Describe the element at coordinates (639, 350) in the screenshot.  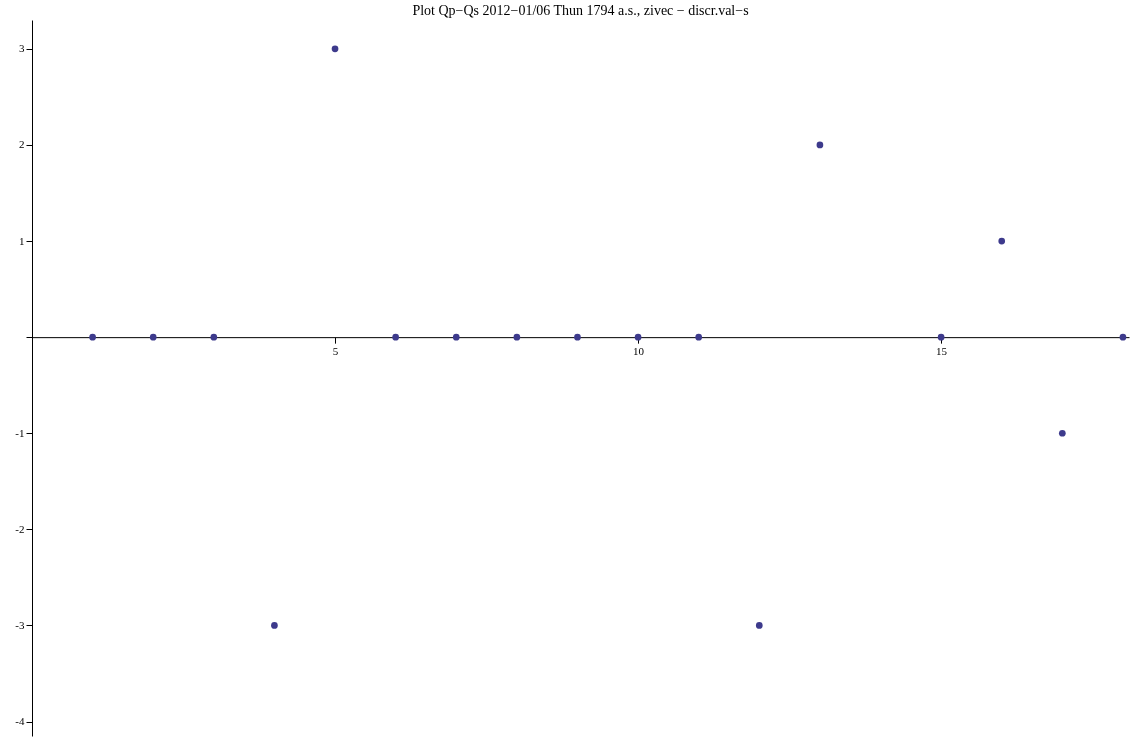
I see `x-tick-label: 10` at that location.